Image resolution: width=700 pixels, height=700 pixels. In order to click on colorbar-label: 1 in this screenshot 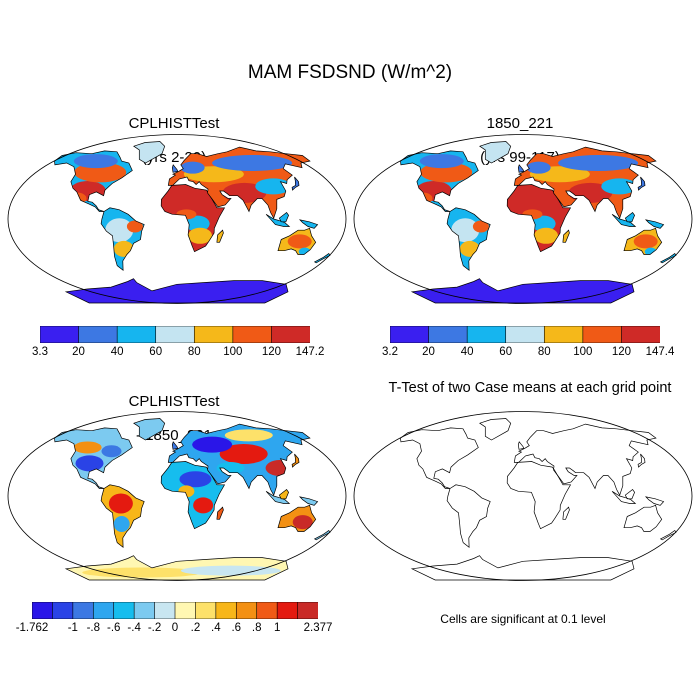, I will do `click(277, 628)`.